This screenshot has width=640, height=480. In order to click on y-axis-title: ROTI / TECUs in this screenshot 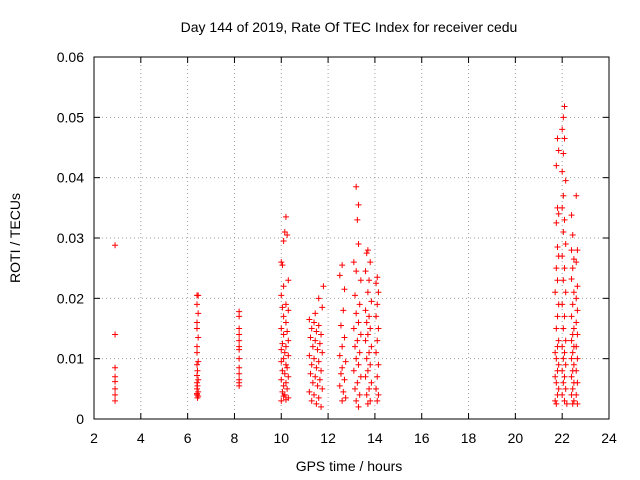, I will do `click(15, 238)`.